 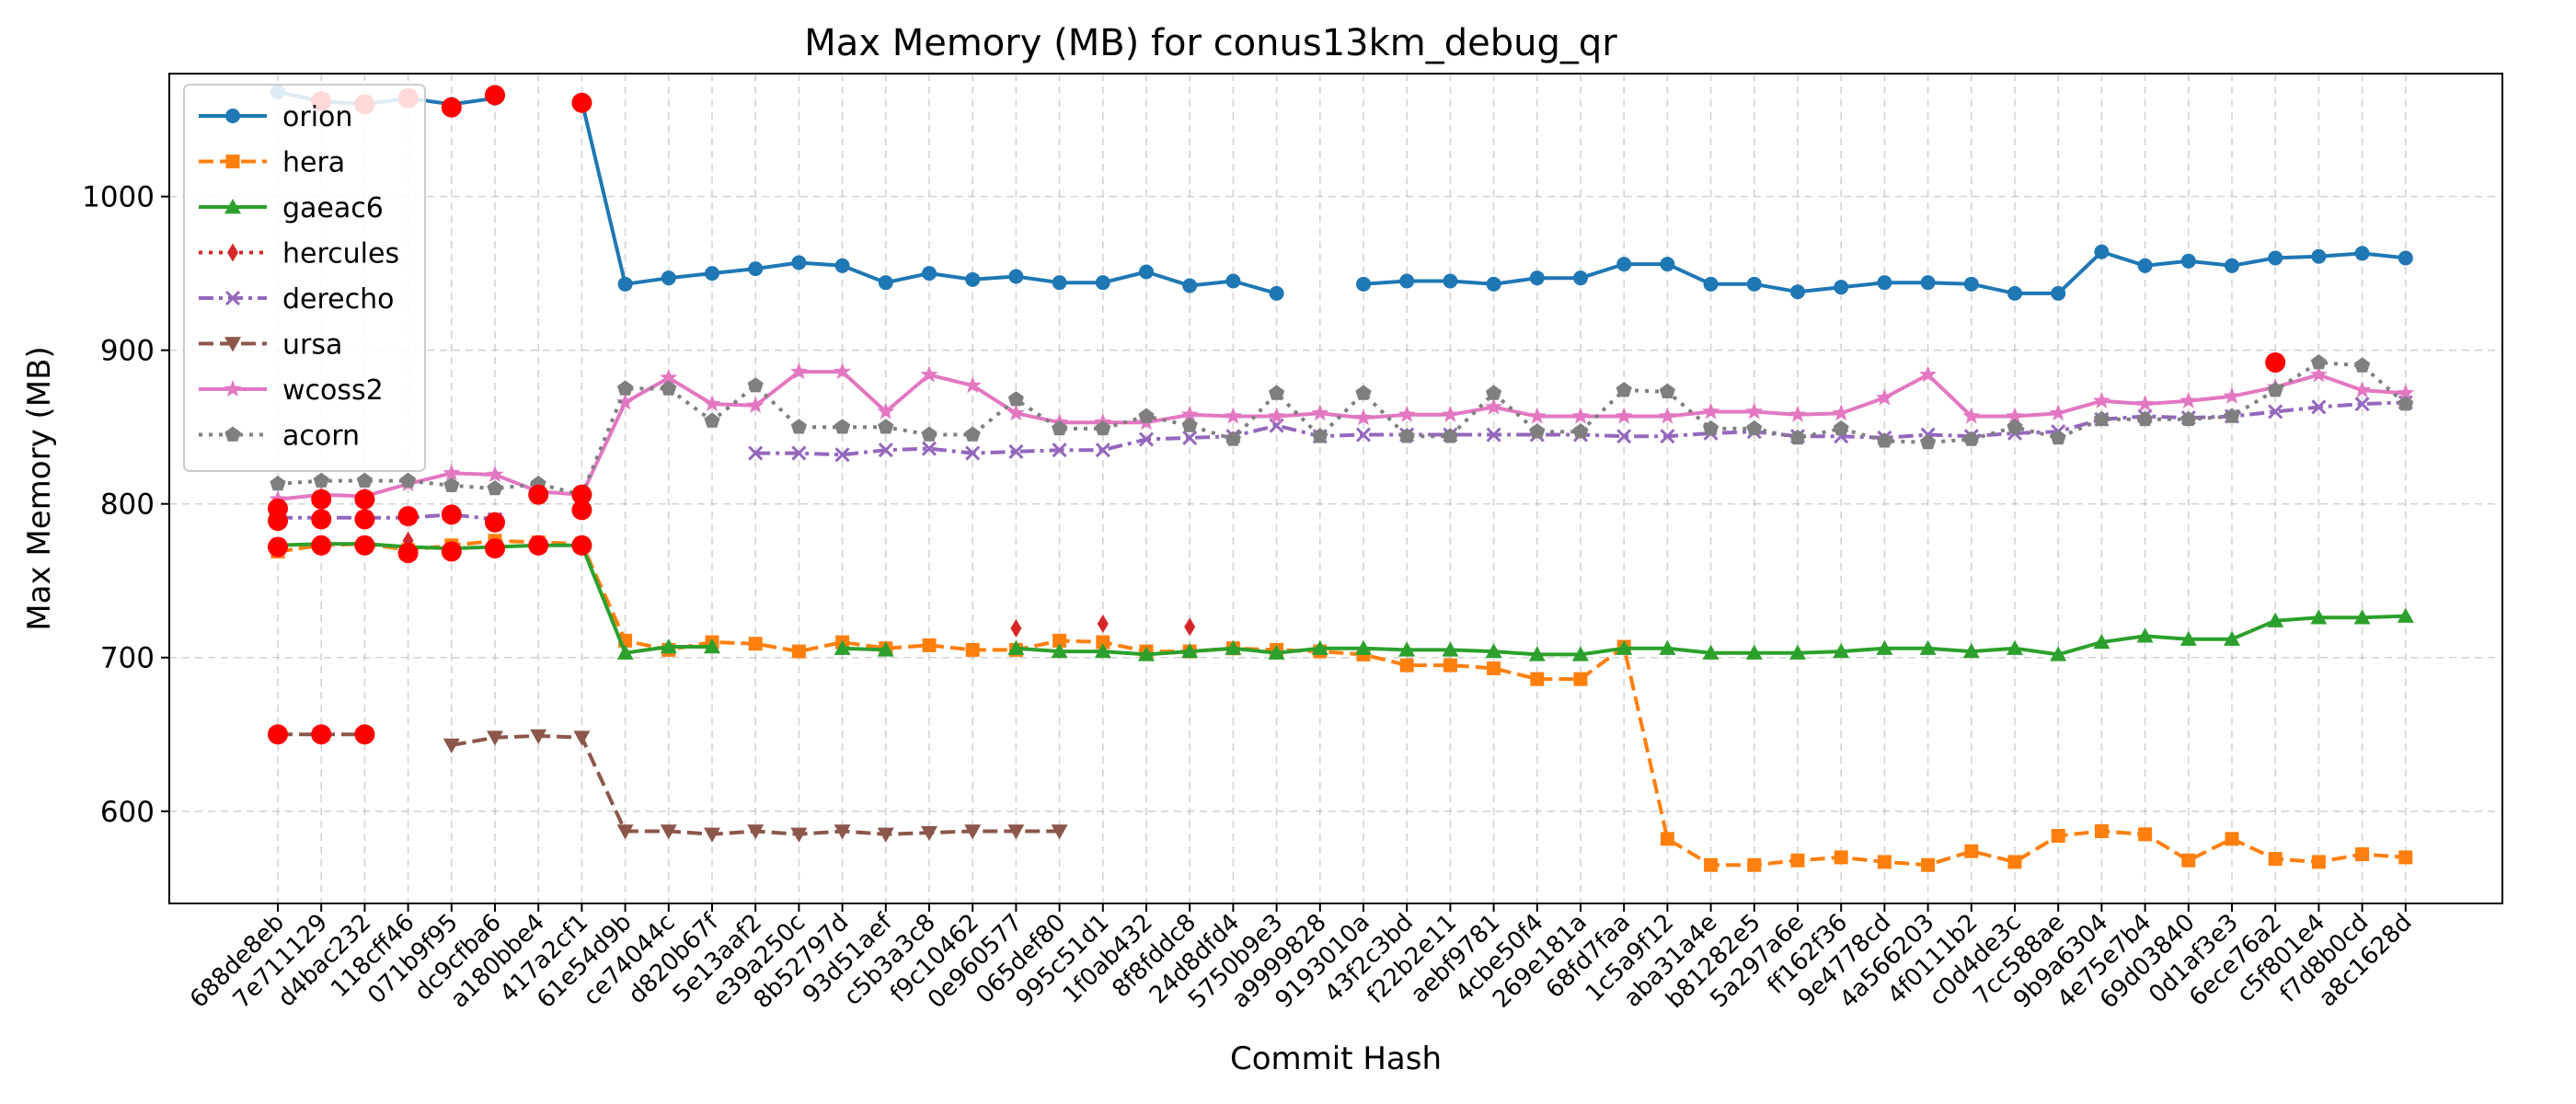 What do you see at coordinates (338, 299) in the screenshot?
I see `legend-label: derecho` at bounding box center [338, 299].